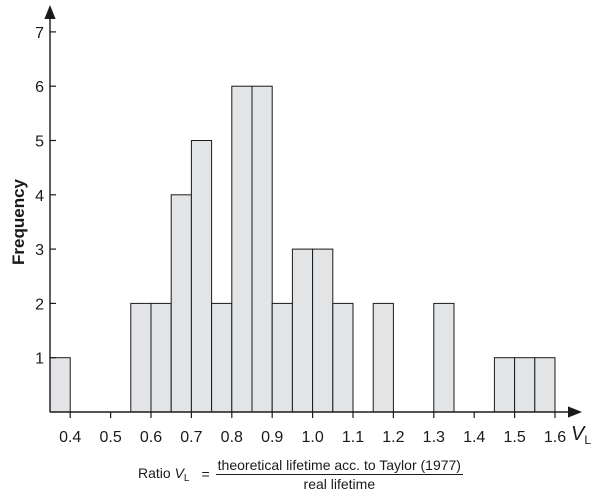  Describe the element at coordinates (205, 474) in the screenshot. I see `x-axis-label-equals: =` at that location.